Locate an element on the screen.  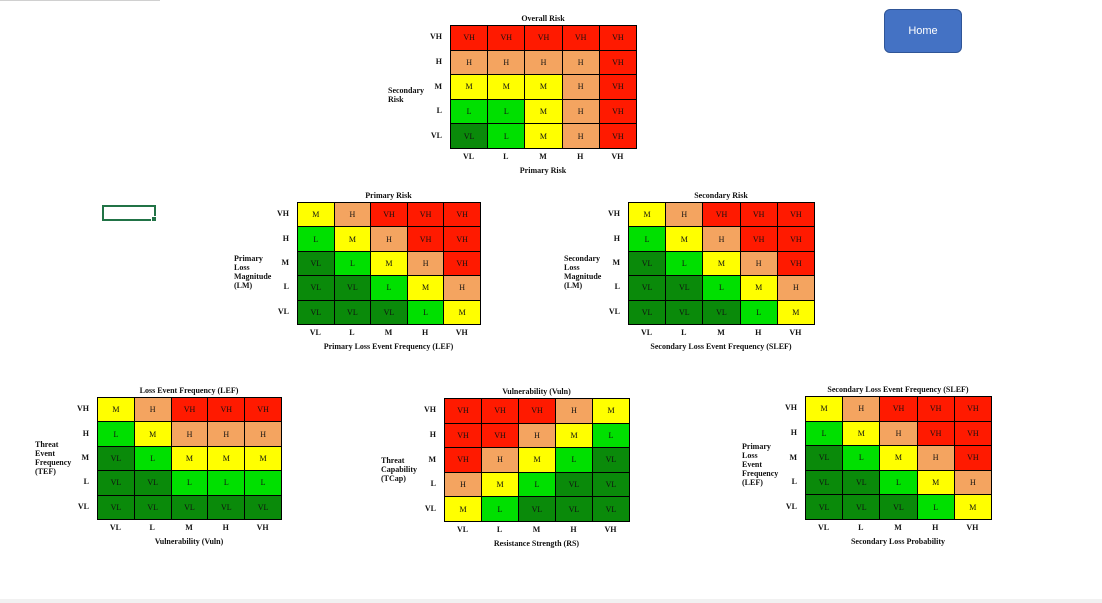
selected-cell is located at coordinates (129, 213).